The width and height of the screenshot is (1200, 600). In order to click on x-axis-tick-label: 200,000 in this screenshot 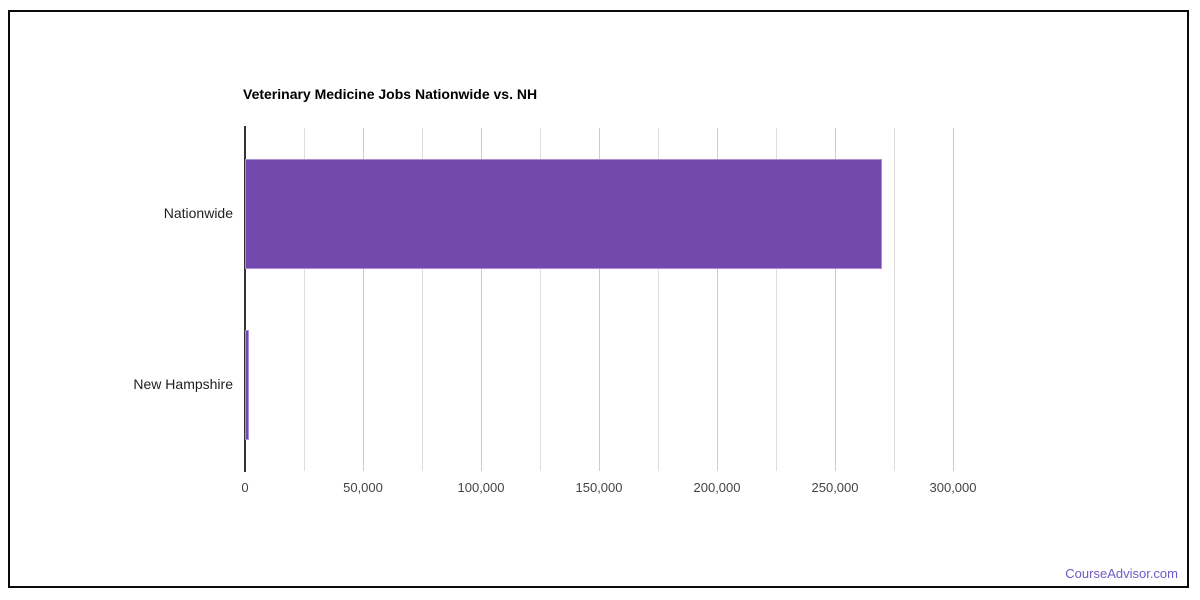, I will do `click(717, 487)`.